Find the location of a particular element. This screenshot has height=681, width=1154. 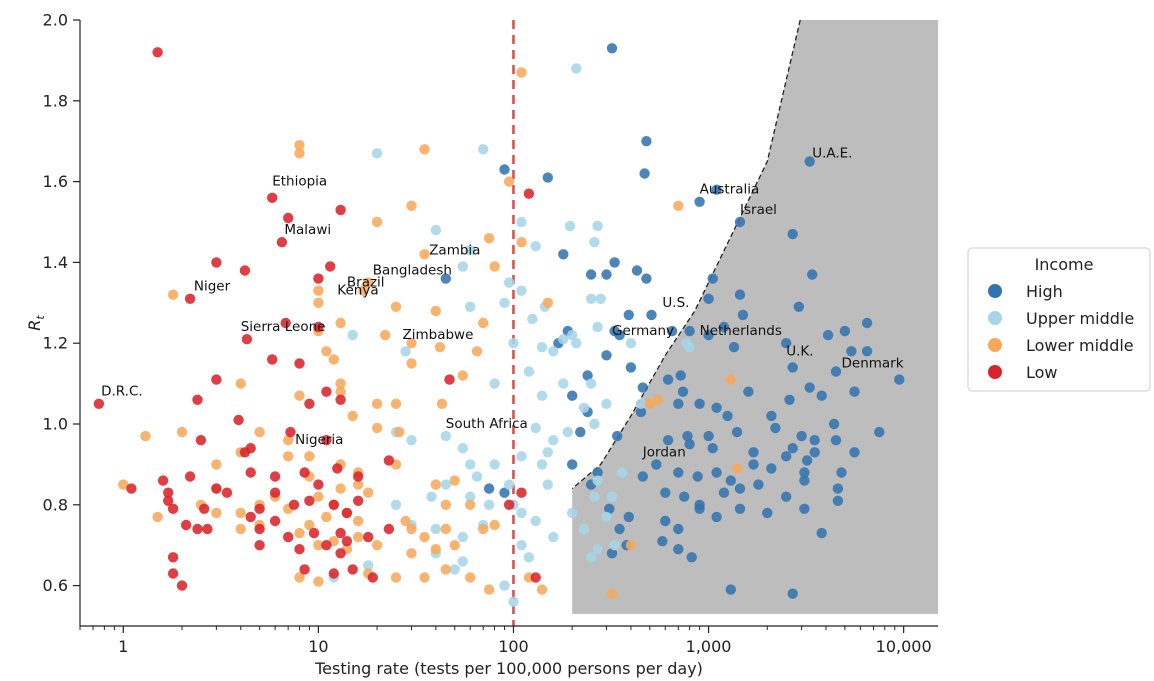

annotation-label: Denmark is located at coordinates (873, 363).